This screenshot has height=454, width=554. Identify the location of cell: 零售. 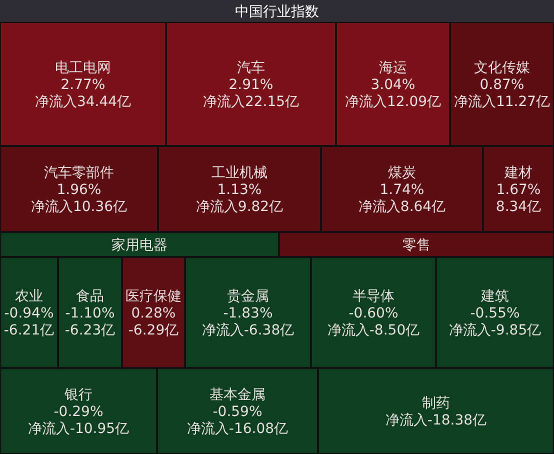
(416, 244).